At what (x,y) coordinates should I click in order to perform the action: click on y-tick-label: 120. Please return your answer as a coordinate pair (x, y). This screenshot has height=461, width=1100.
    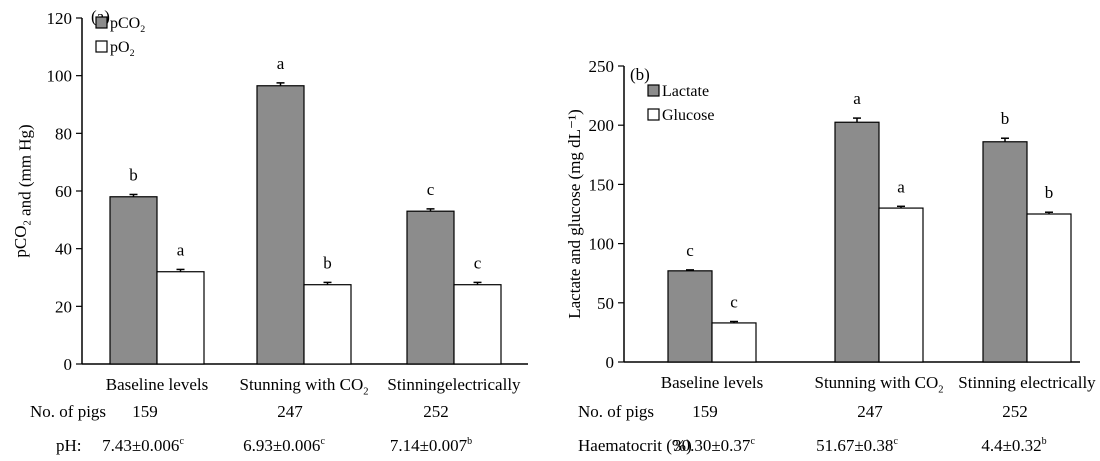
    Looking at the image, I should click on (60, 18).